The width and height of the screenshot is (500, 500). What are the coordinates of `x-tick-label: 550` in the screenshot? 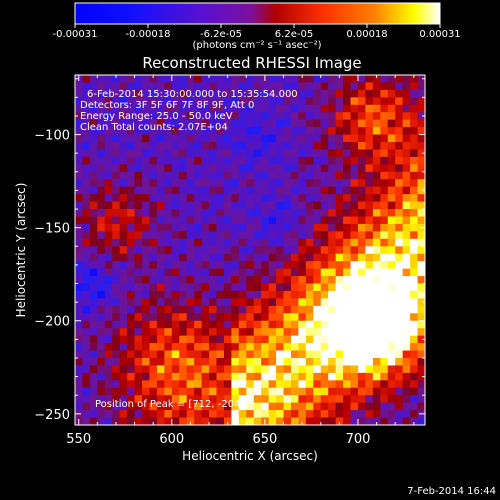 It's located at (78, 439).